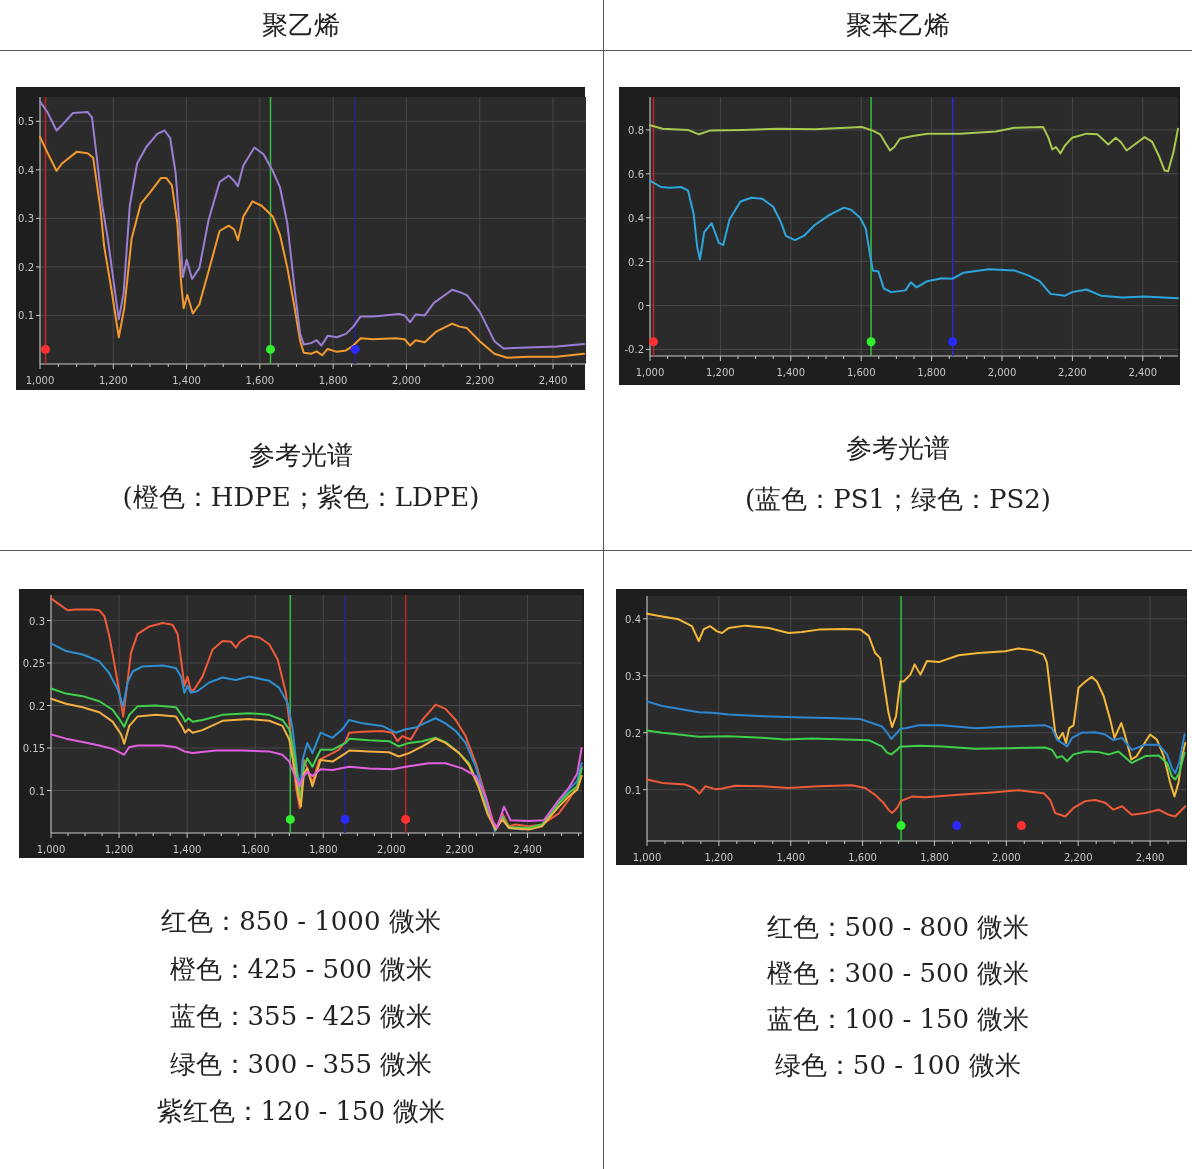 The image size is (1192, 1169). I want to click on annotation: 蓝色：355 - 425 微米, so click(301, 1016).